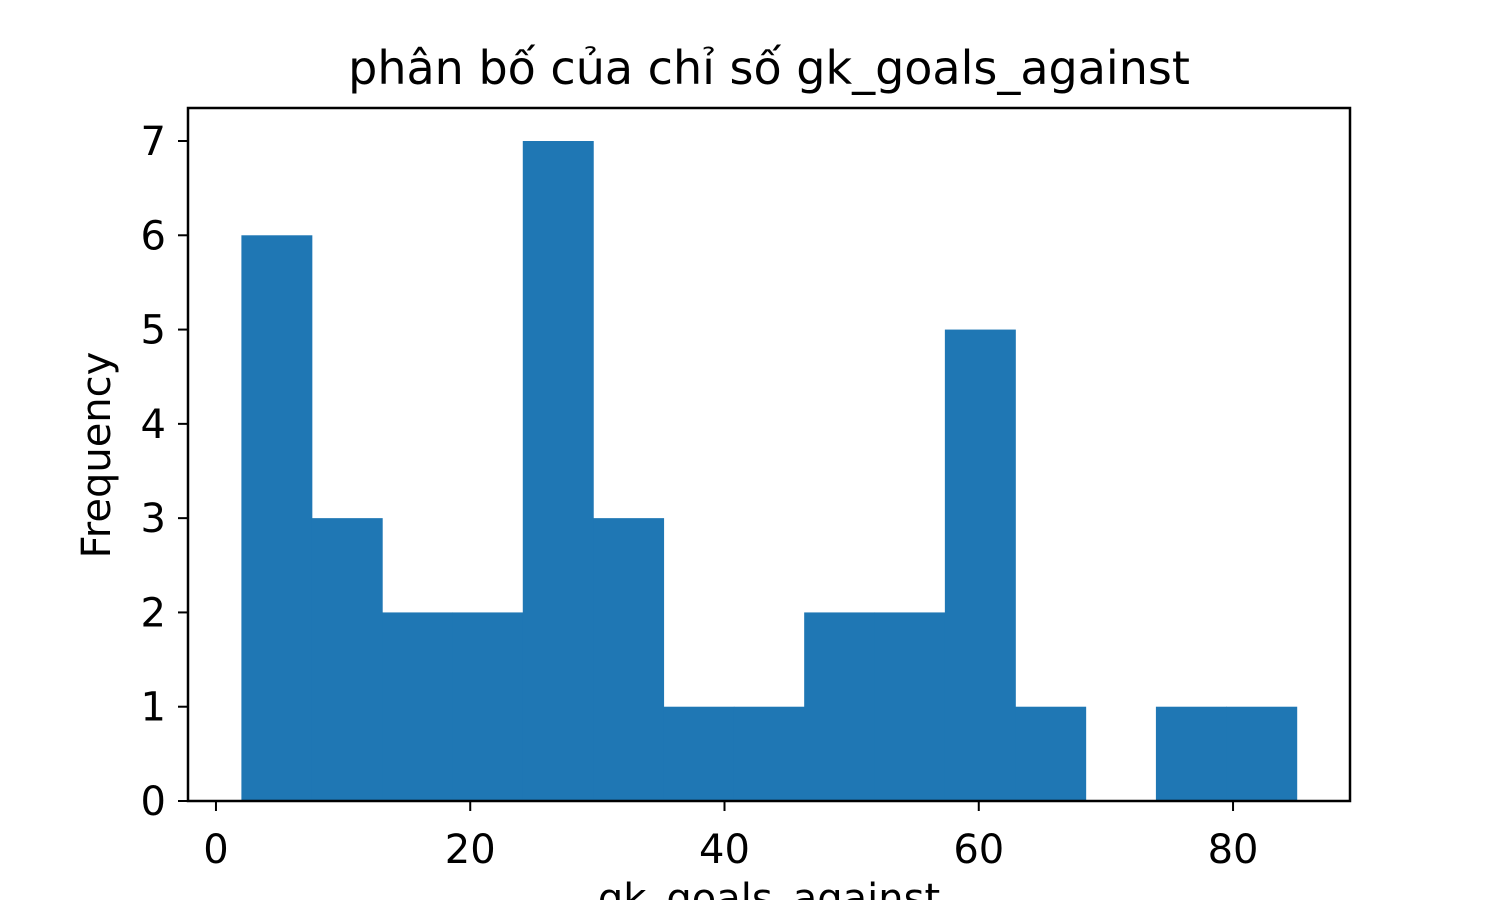 Image resolution: width=1500 pixels, height=900 pixels. What do you see at coordinates (153, 331) in the screenshot?
I see `y-tick-label: 5` at bounding box center [153, 331].